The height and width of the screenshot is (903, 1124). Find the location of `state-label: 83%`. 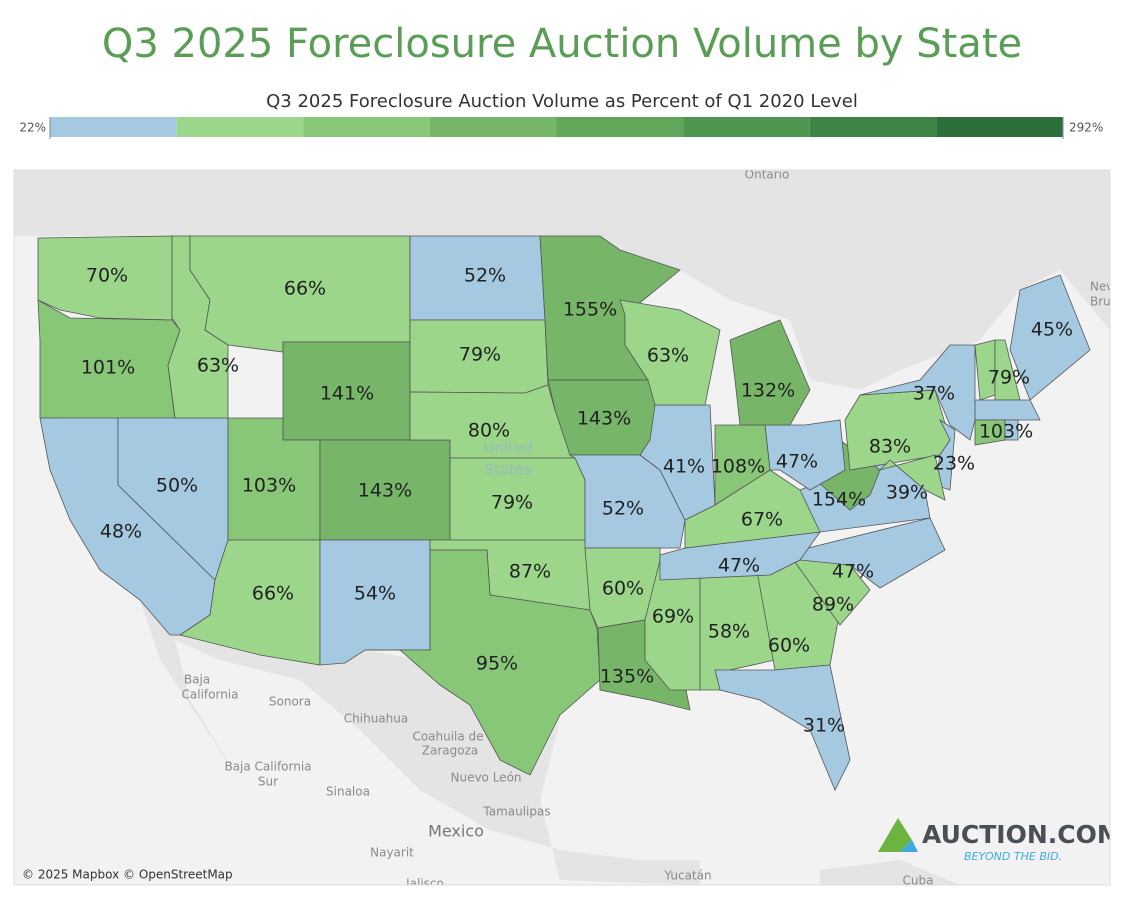

state-label: 83% is located at coordinates (890, 447).